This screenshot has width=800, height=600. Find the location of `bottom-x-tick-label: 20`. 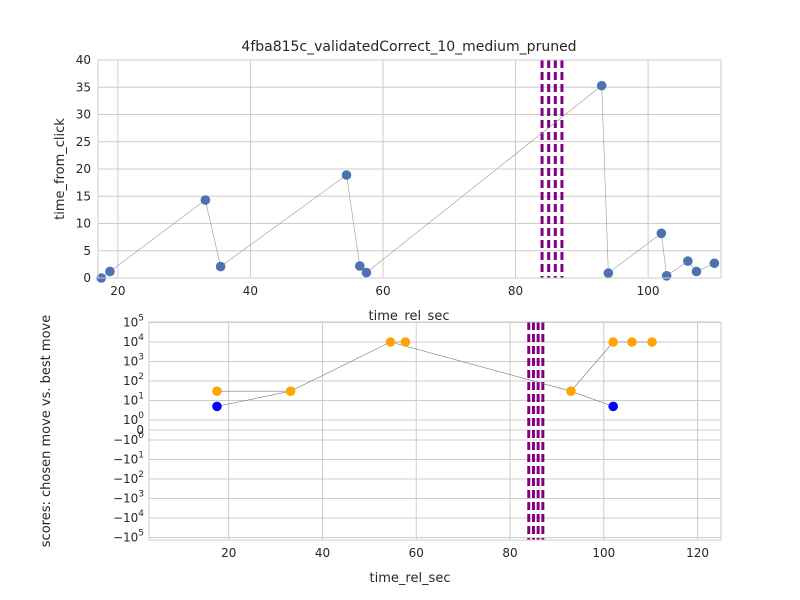

bottom-x-tick-label: 20 is located at coordinates (228, 553).